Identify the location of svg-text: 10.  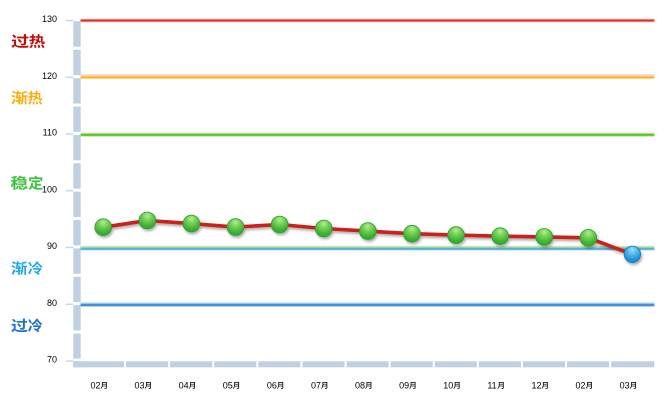
(448, 385).